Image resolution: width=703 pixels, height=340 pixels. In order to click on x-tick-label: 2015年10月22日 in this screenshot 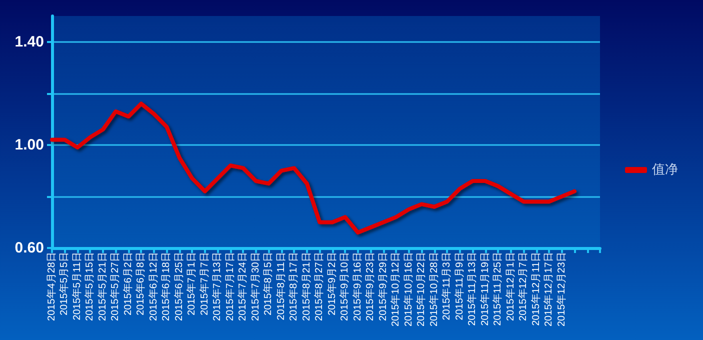, I will do `click(421, 289)`.